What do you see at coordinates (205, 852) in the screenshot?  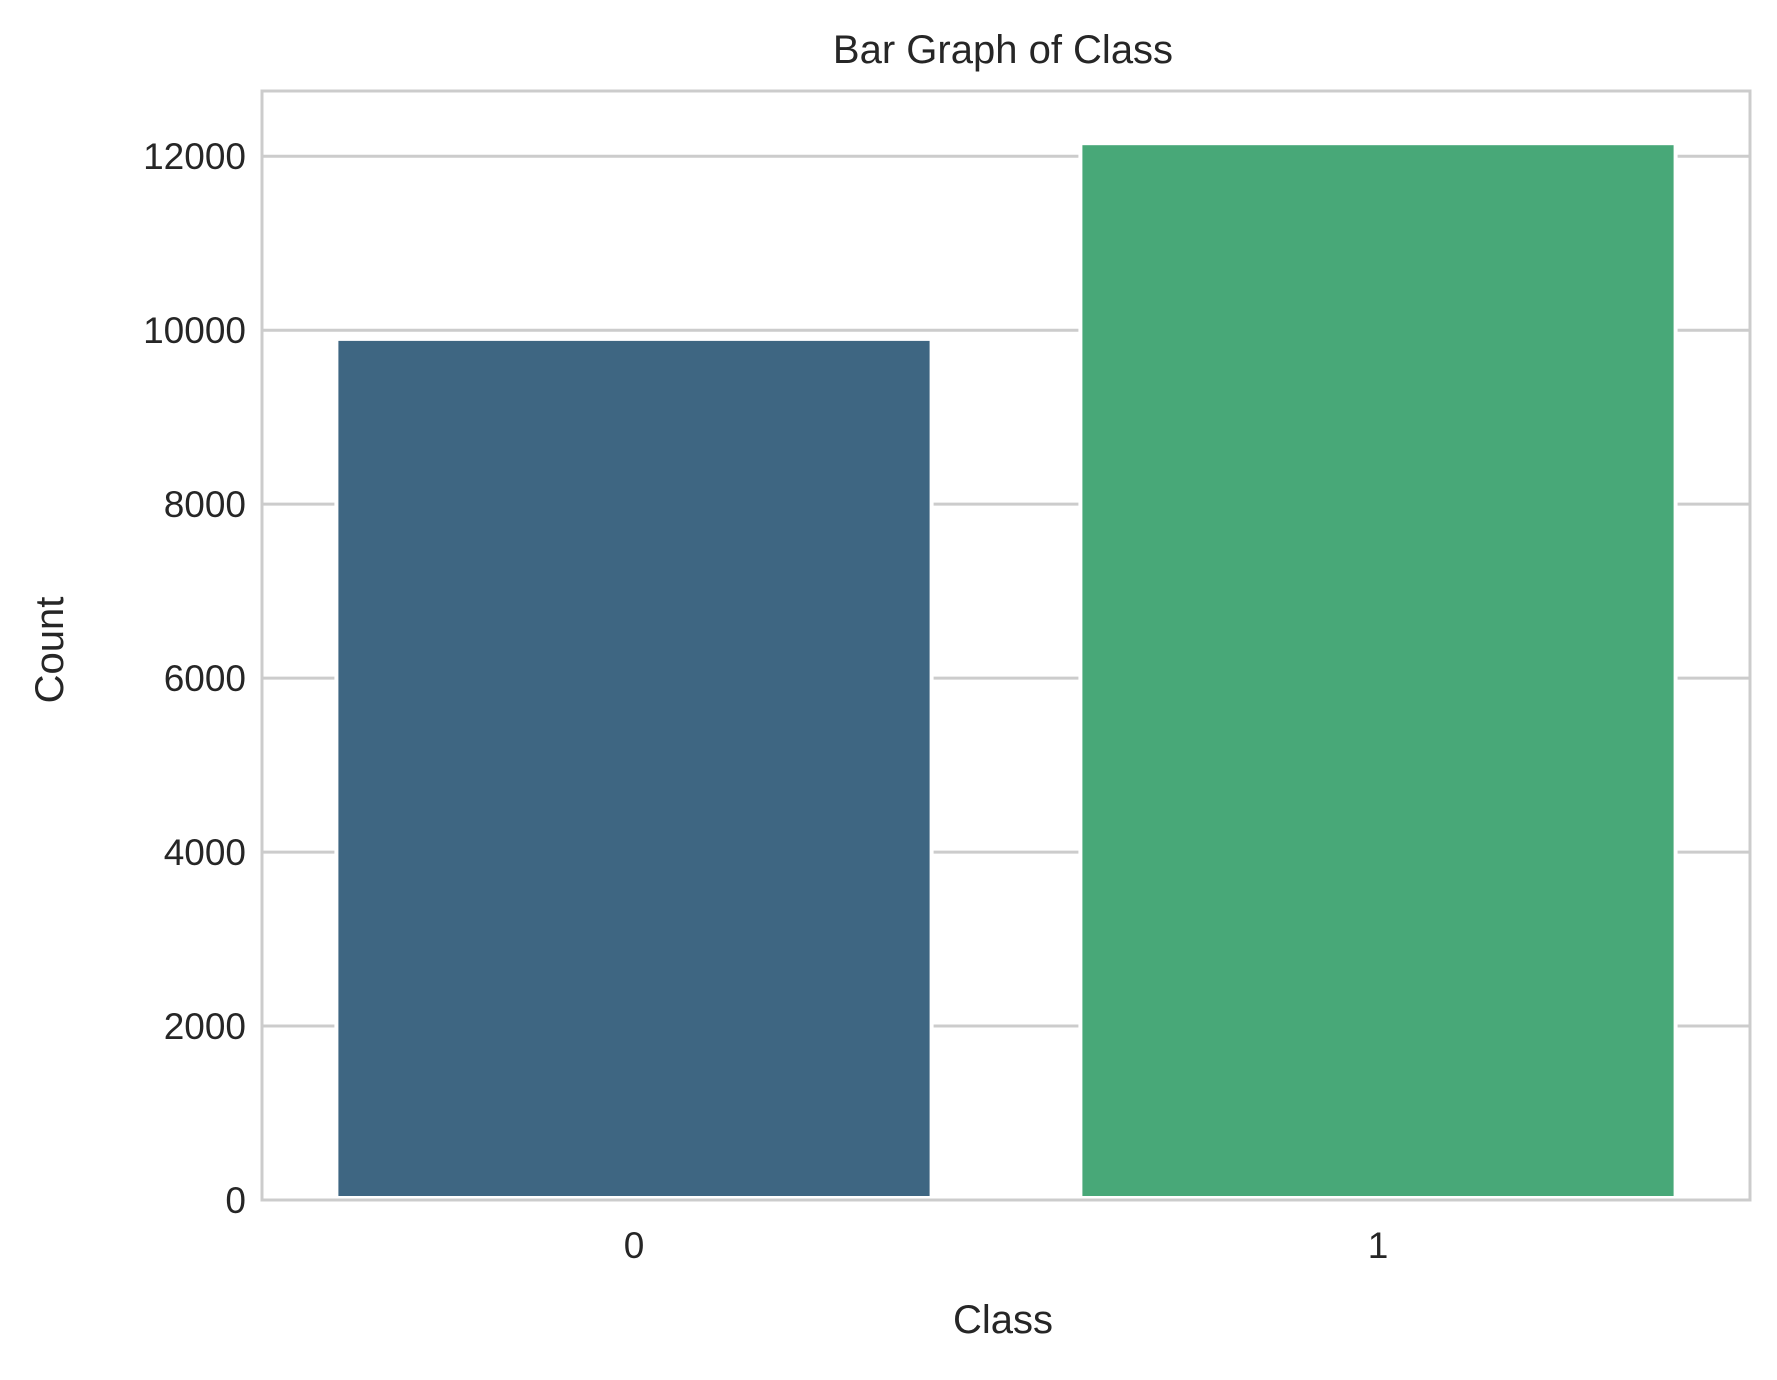 I see `y-tick-label: 4000` at bounding box center [205, 852].